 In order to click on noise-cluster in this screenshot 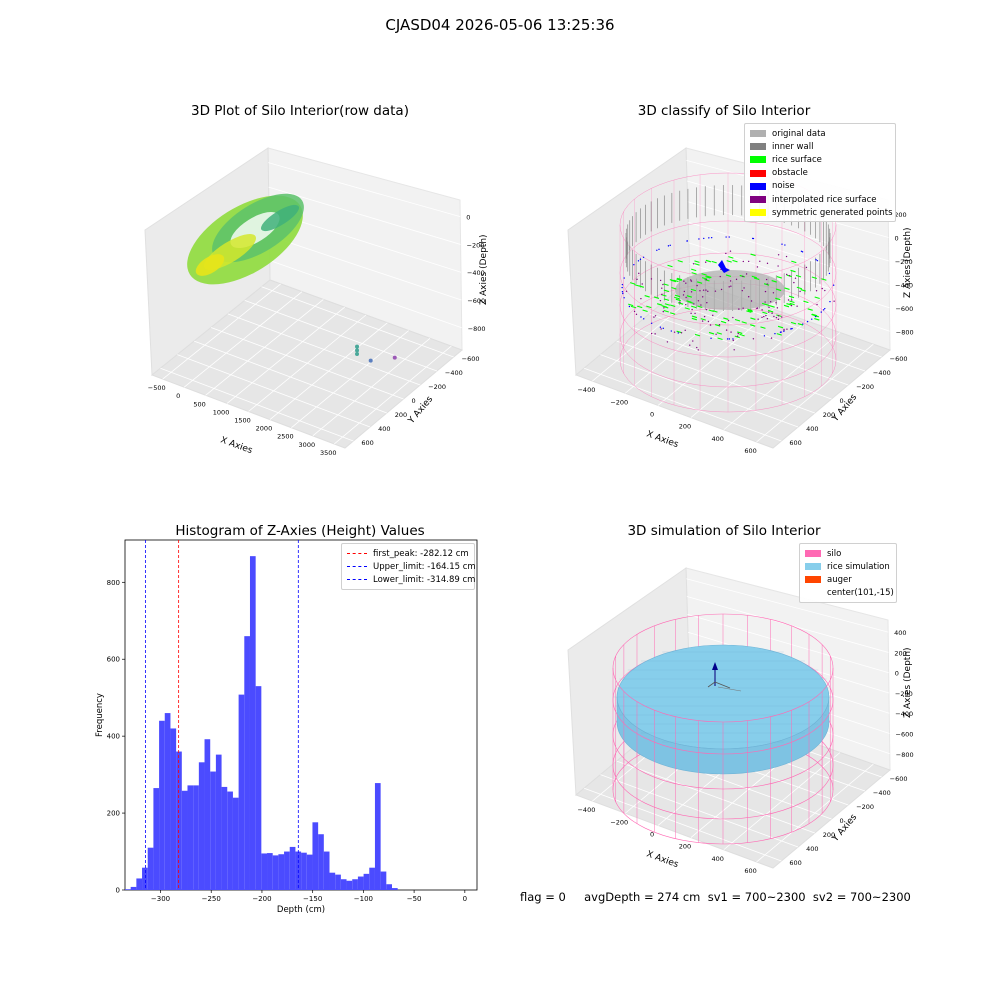, I will do `click(724, 266)`.